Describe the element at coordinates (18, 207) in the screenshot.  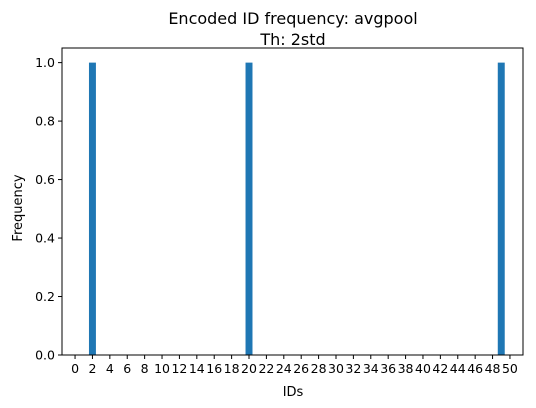
I see `y-axis-label: Frequency` at that location.